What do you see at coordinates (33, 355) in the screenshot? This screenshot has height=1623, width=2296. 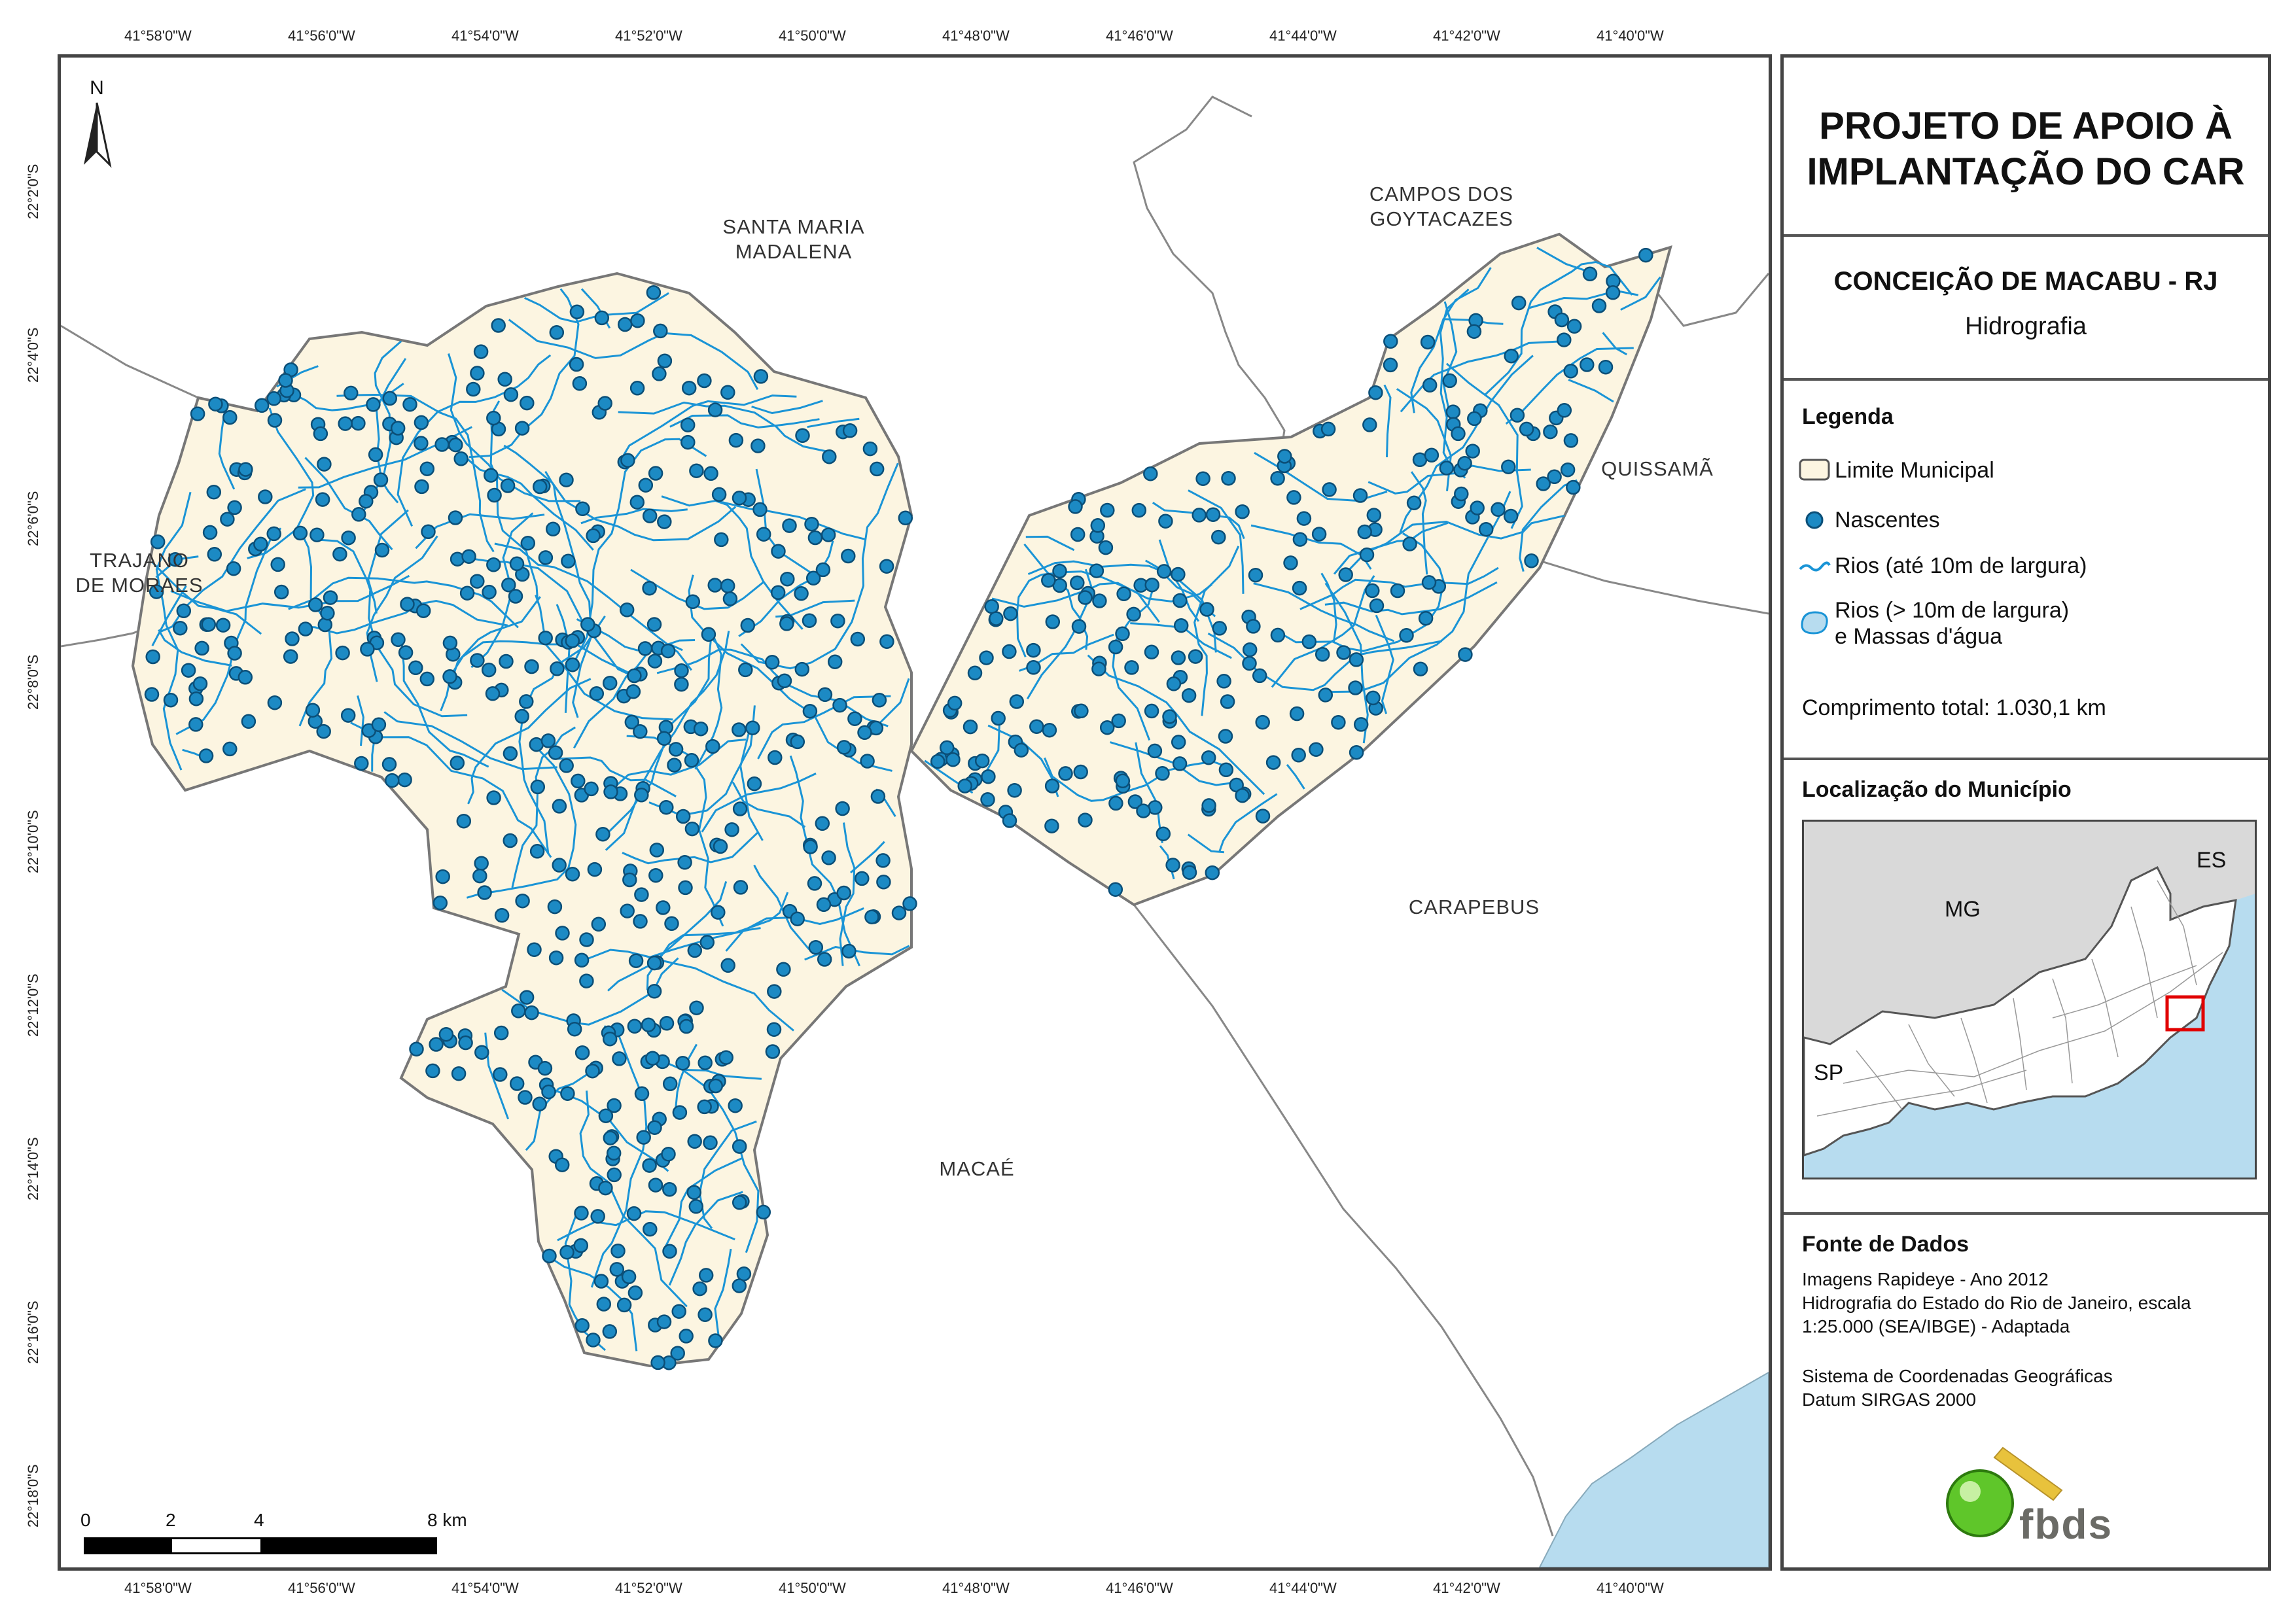 I see `latitude-tick-label: 22°4'0"S` at bounding box center [33, 355].